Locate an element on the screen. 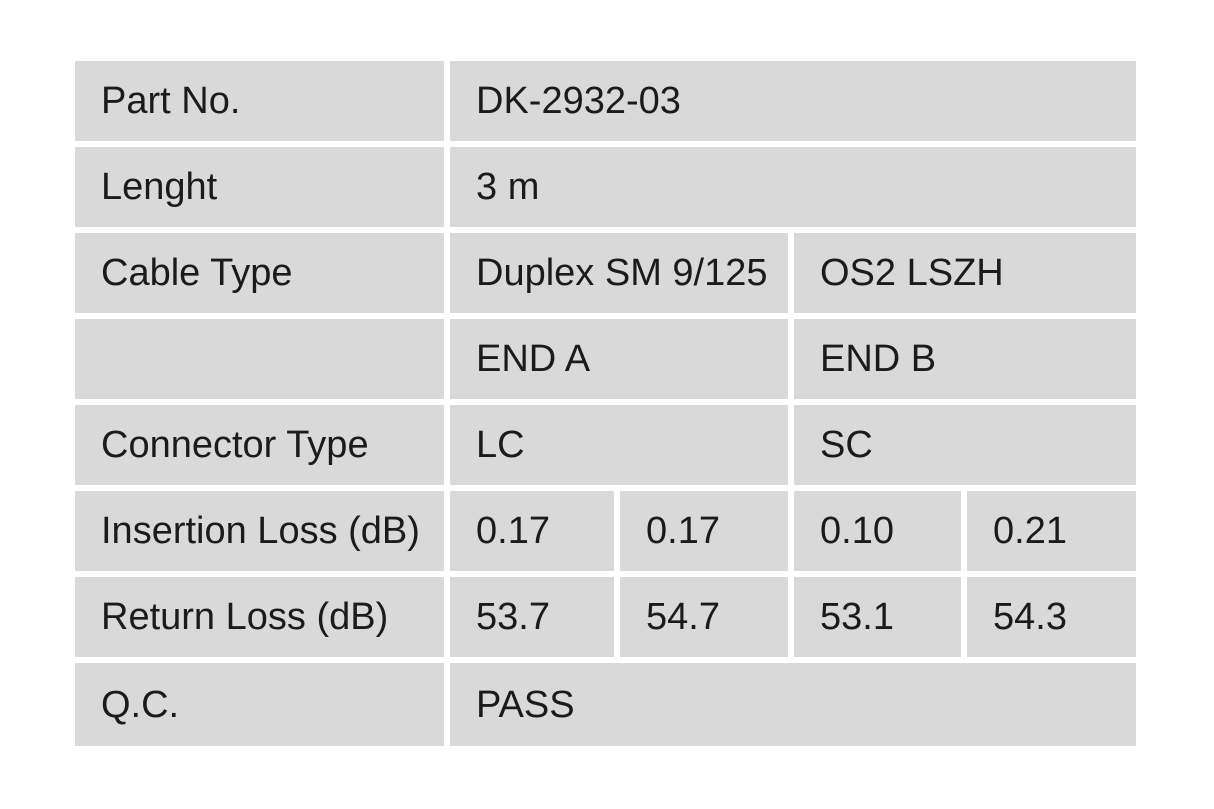 This screenshot has height=809, width=1214. connector-type-value-a-cell: LC is located at coordinates (619, 445).